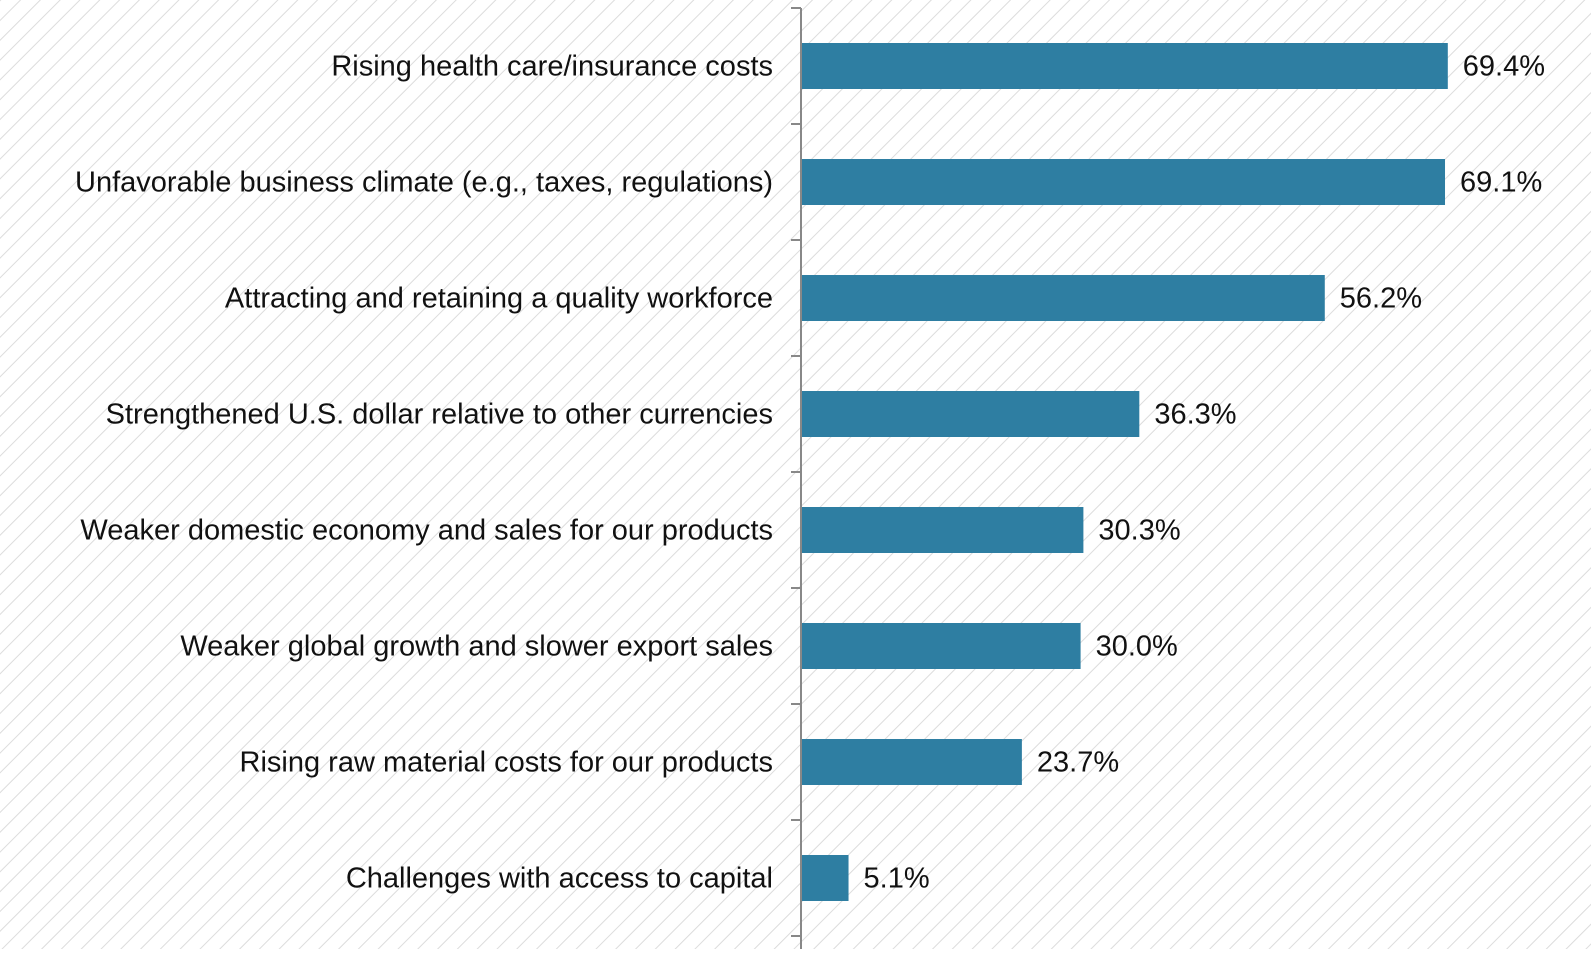  What do you see at coordinates (559, 879) in the screenshot?
I see `category-label: Challenges with access to capital` at bounding box center [559, 879].